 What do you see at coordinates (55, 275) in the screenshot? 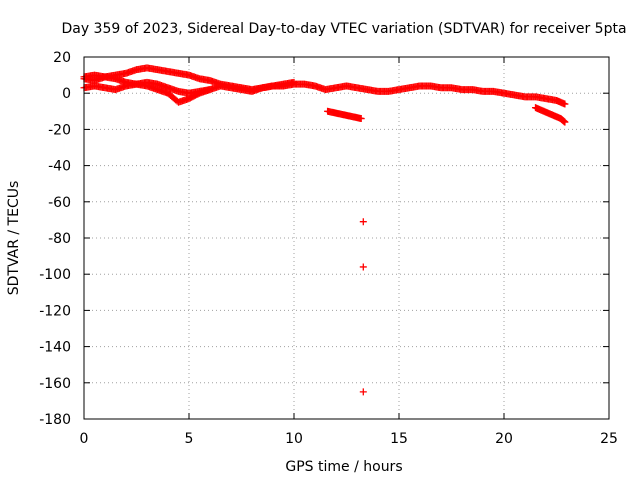
I see `y-tick-label: -100` at bounding box center [55, 275].